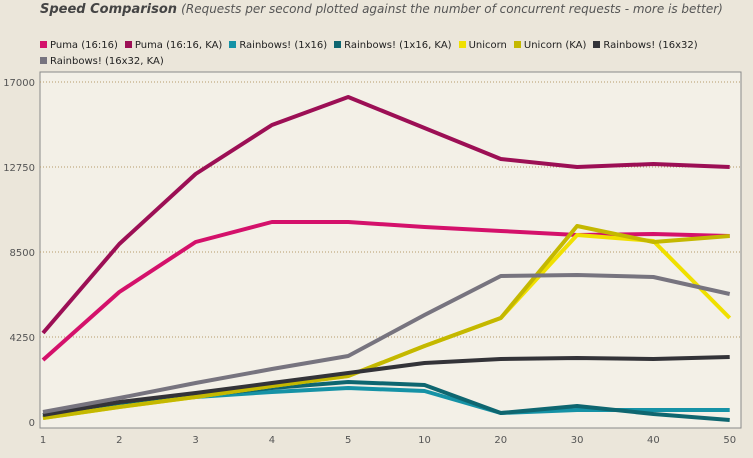  What do you see at coordinates (398, 45) in the screenshot?
I see `legend-label: Rainbows! (1x16, KA)` at bounding box center [398, 45].